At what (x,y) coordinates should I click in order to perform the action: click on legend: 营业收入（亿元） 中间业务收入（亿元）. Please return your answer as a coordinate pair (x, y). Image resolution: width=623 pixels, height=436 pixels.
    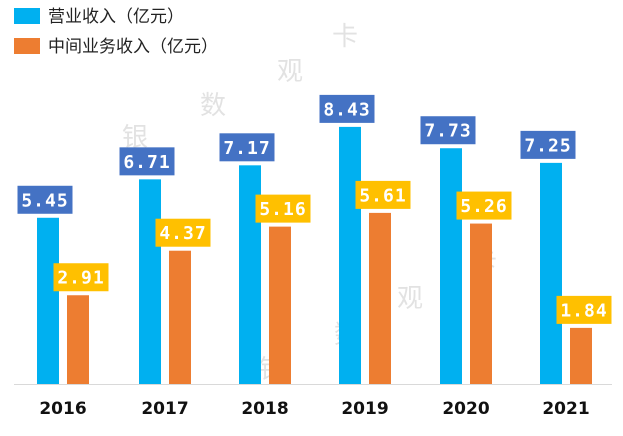
    Looking at the image, I should click on (116, 32).